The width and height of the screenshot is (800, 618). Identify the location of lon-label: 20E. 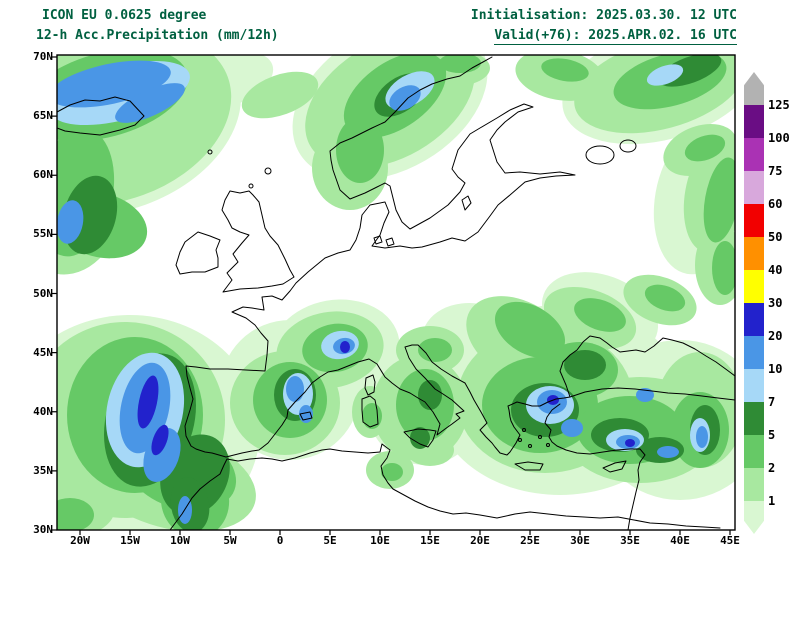
(480, 540).